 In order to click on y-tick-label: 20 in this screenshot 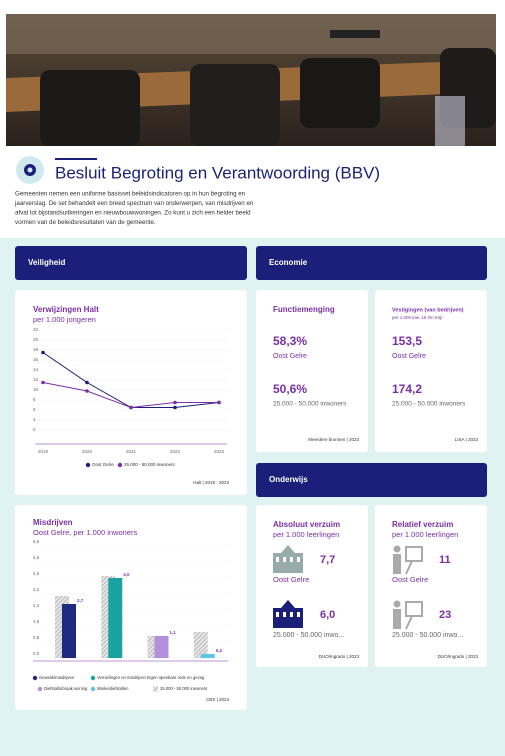, I will do `click(36, 339)`.